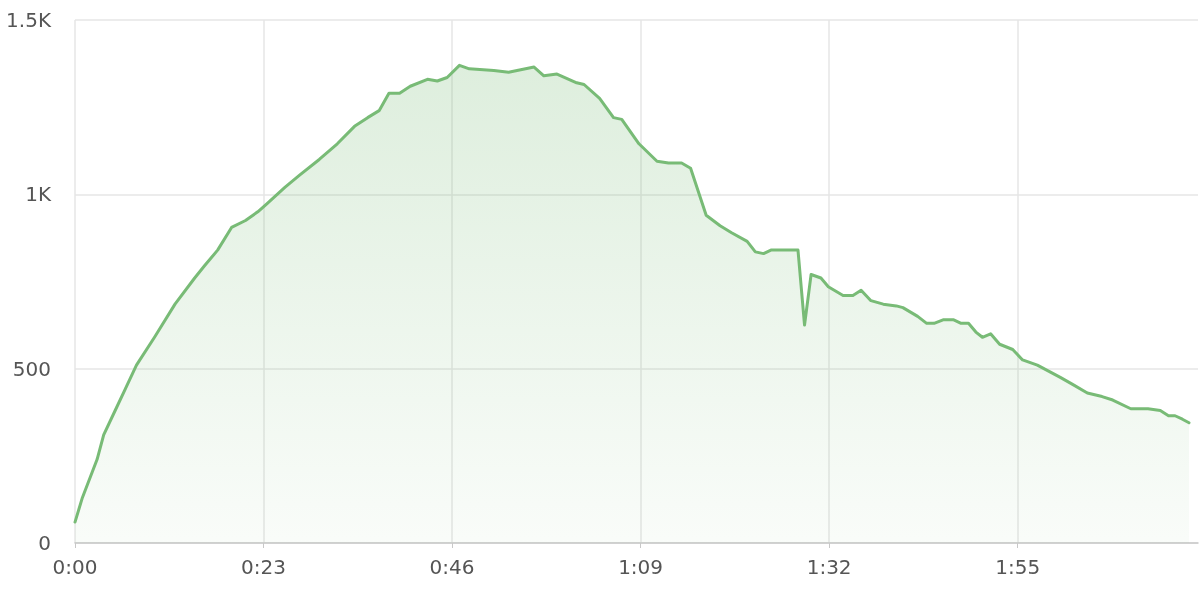  Describe the element at coordinates (1018, 567) in the screenshot. I see `x-tick-label: 1:55` at that location.